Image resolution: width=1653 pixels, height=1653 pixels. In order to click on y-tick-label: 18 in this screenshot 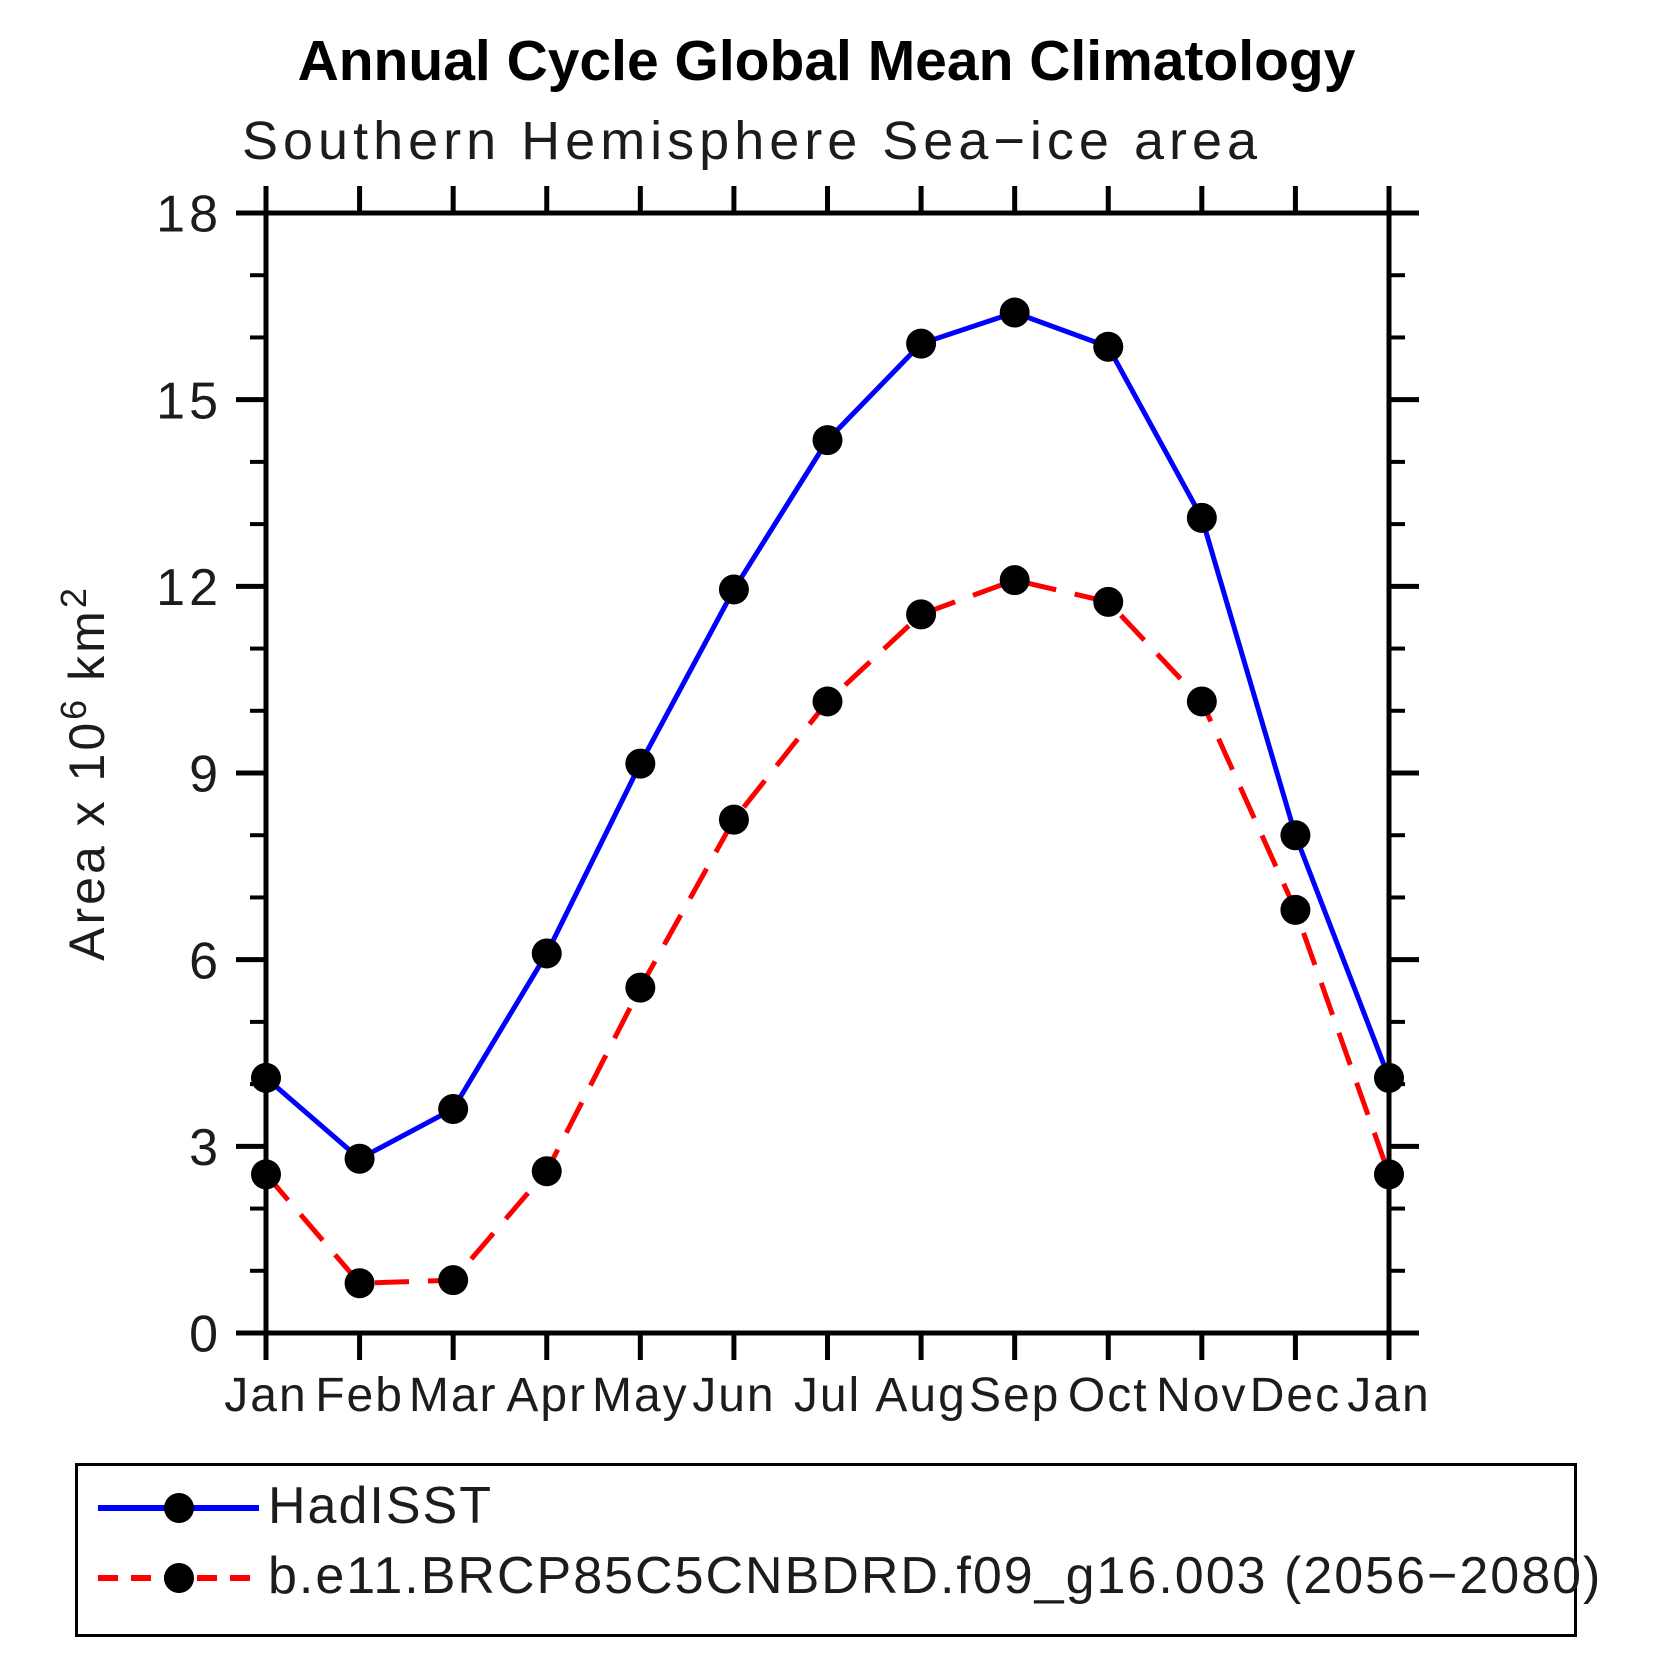, I will do `click(189, 215)`.